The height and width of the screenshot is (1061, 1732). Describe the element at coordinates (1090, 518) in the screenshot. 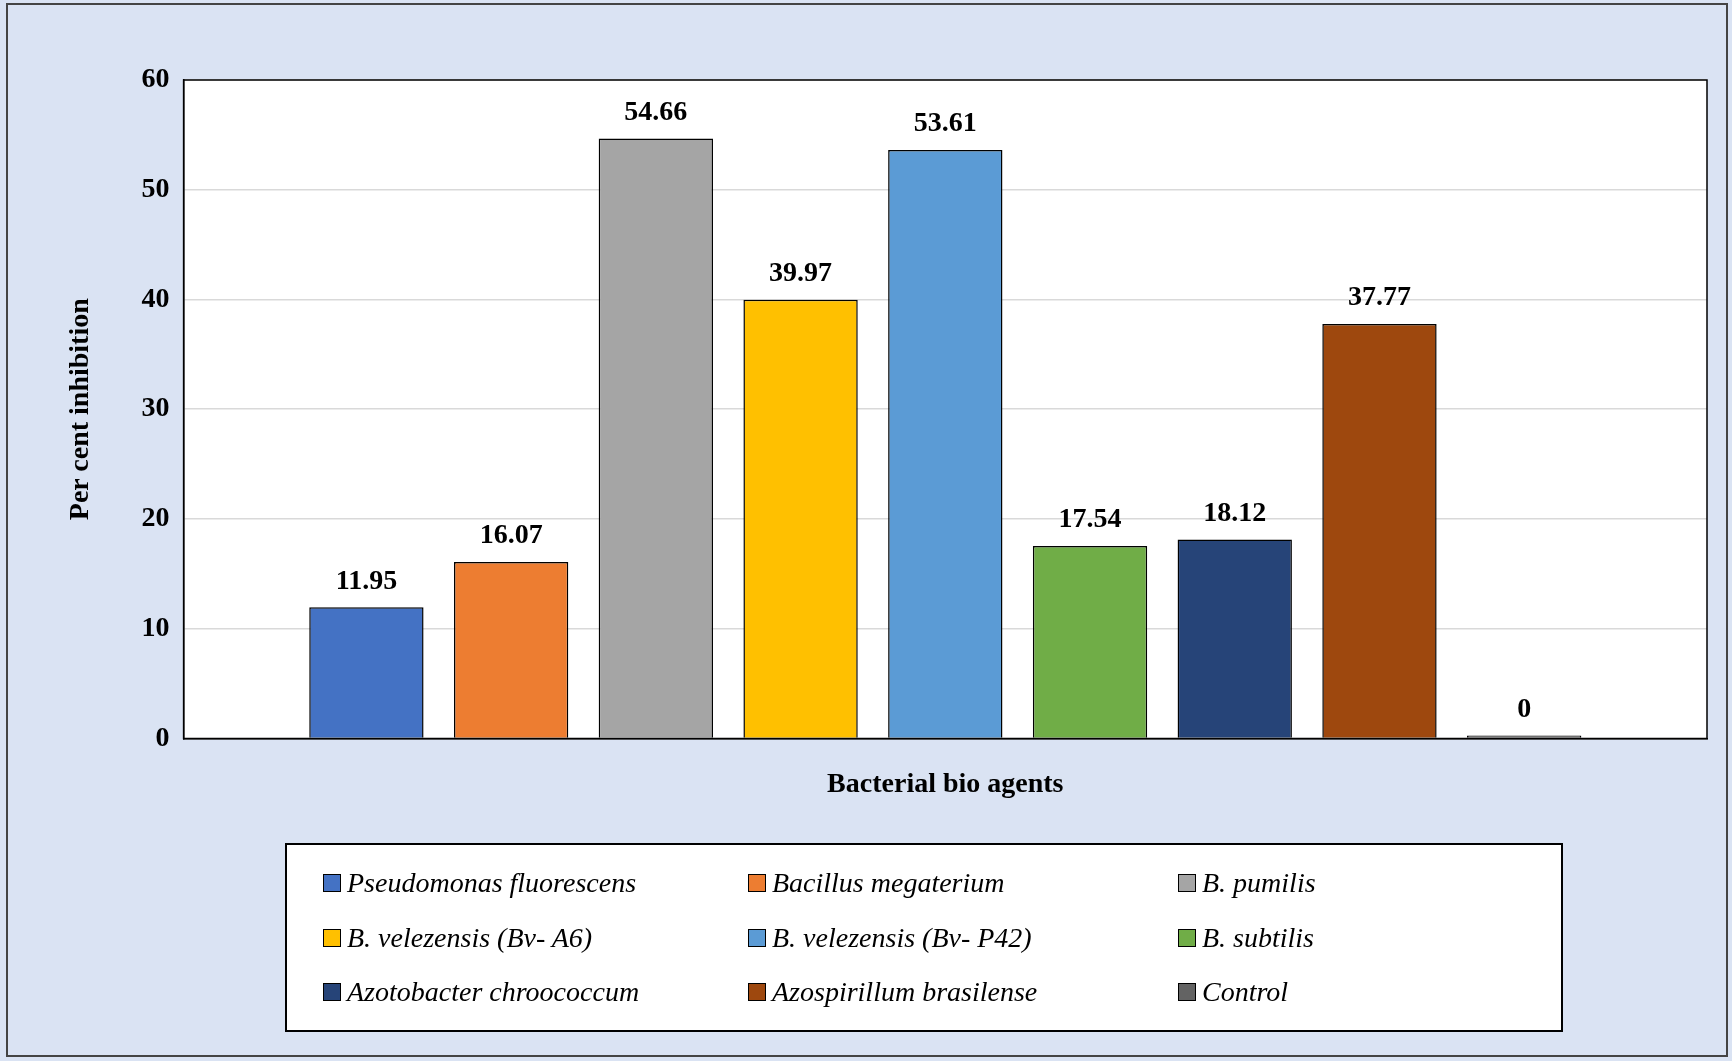

I see `data-label: 17.54` at that location.